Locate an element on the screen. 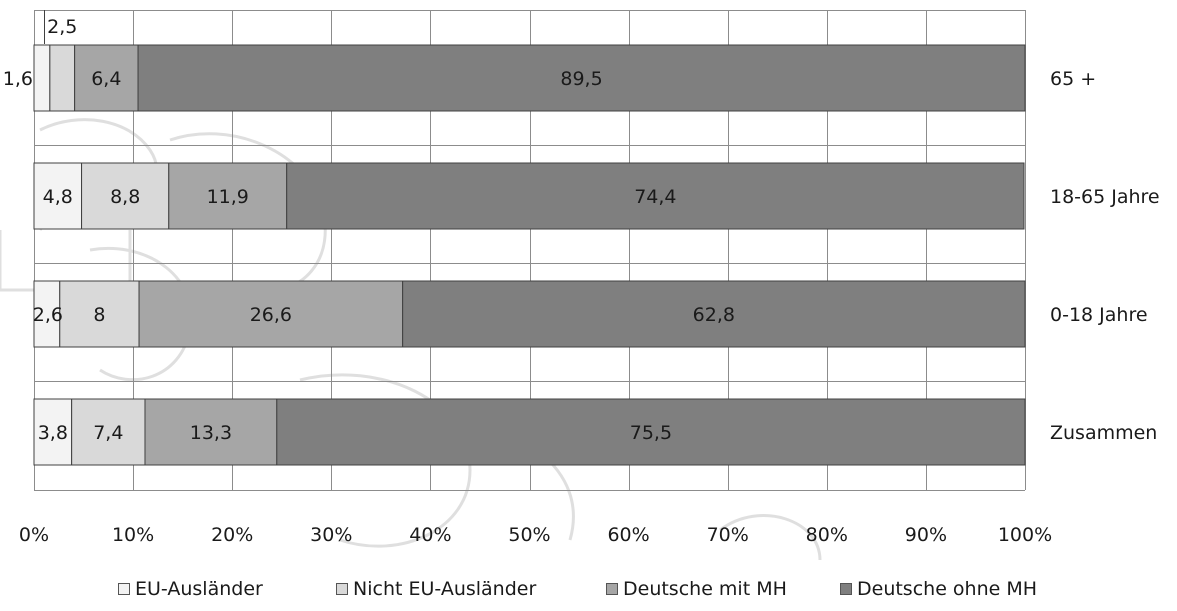  value-label-18-65-jahre-nicht-eu-auslaender: 8,8 is located at coordinates (125, 197).